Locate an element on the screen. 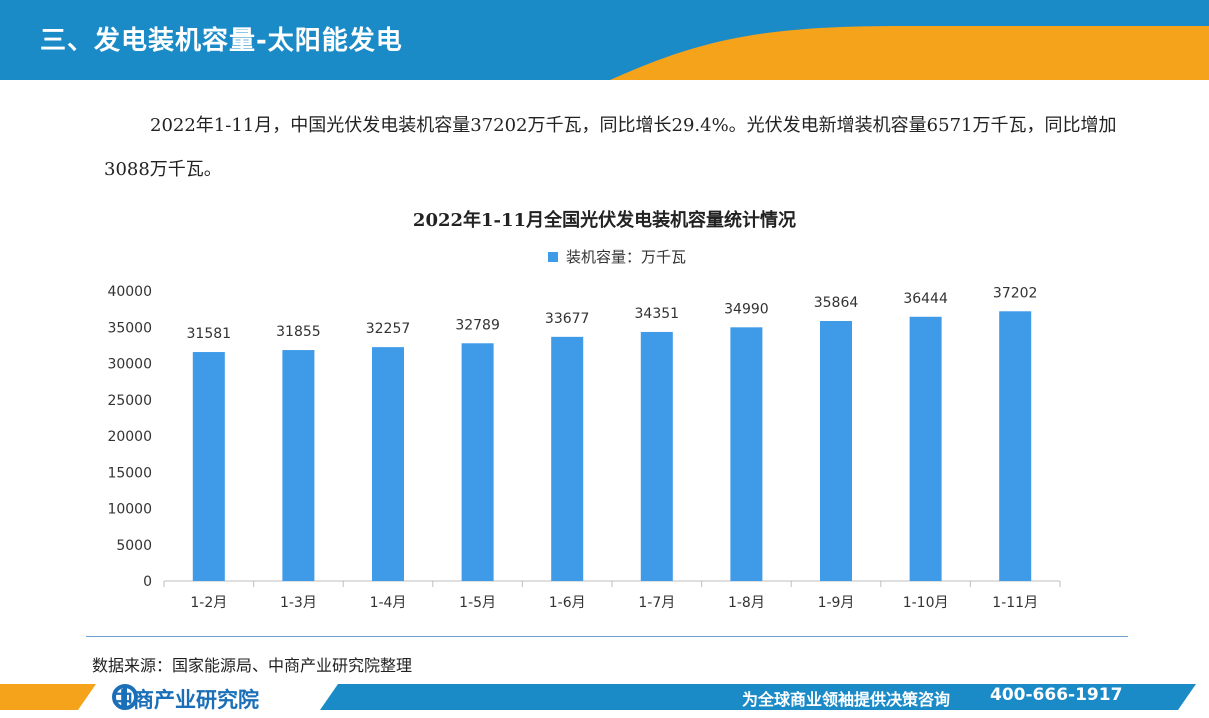 The image size is (1209, 718). data-label: 33677 is located at coordinates (567, 319).